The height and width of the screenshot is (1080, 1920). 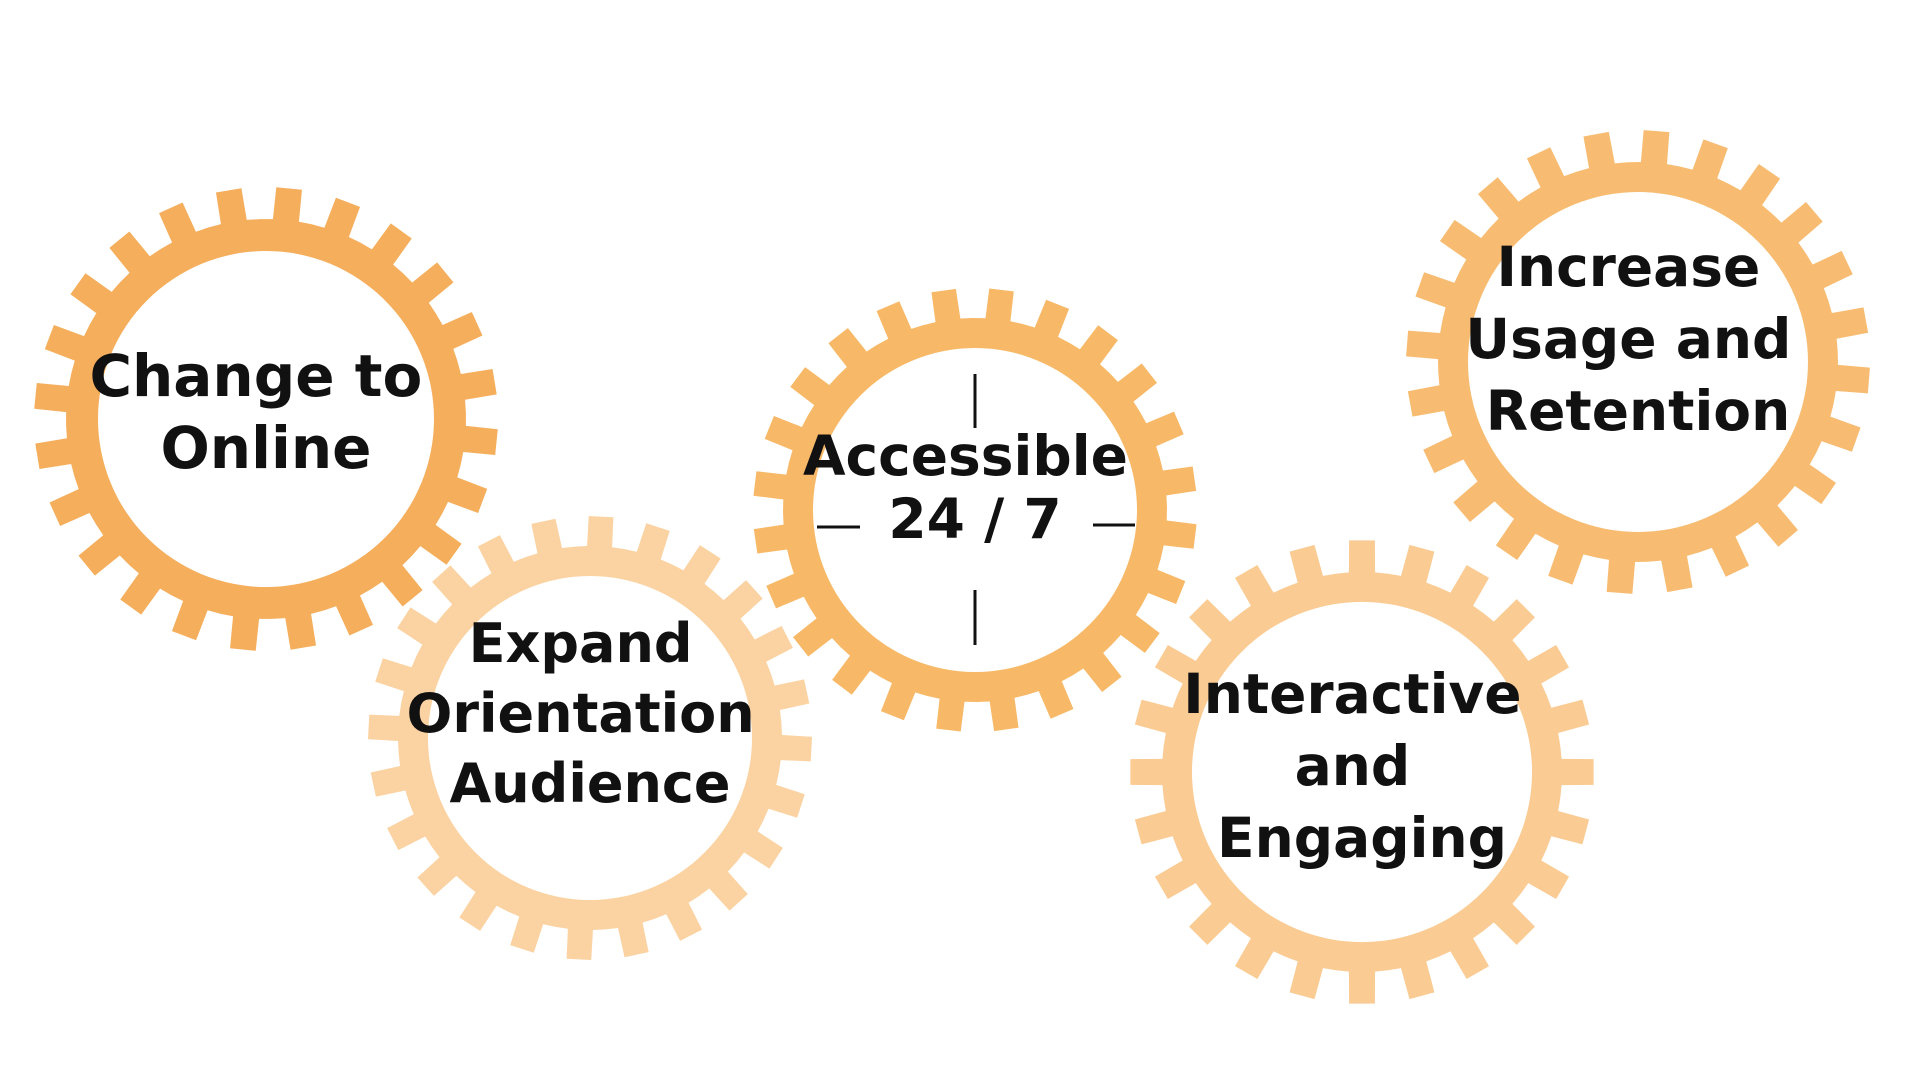 I want to click on crosshair-marks, so click(x=976, y=509).